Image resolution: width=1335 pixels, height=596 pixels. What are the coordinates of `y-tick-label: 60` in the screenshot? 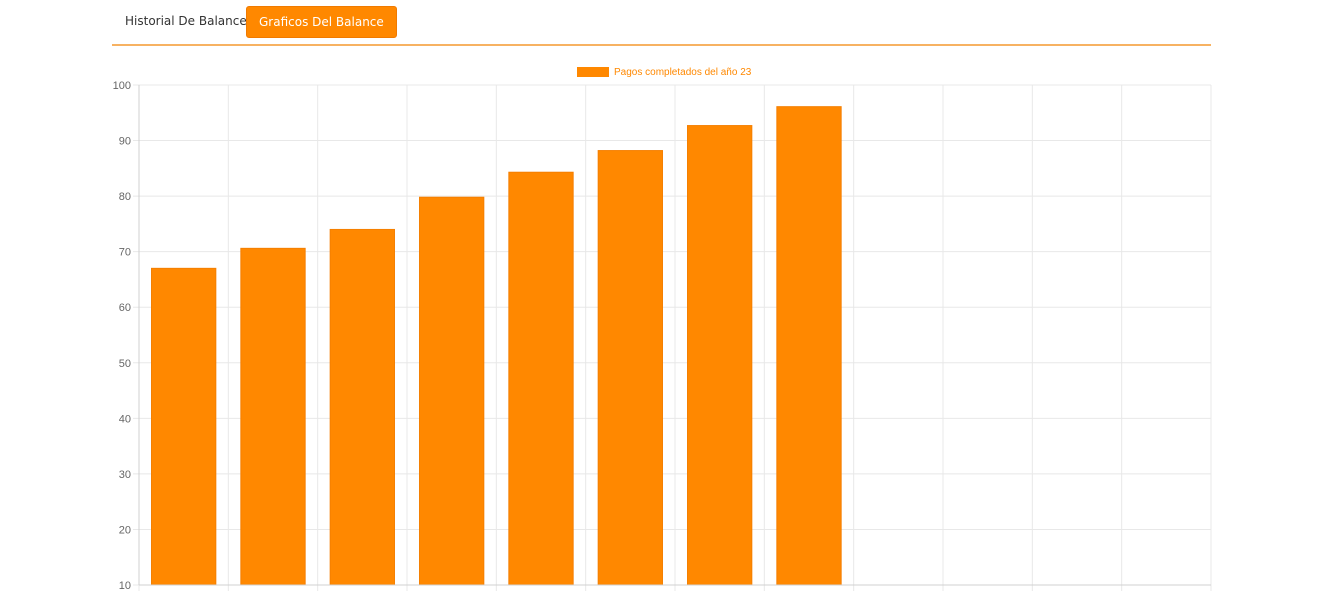 It's located at (125, 308).